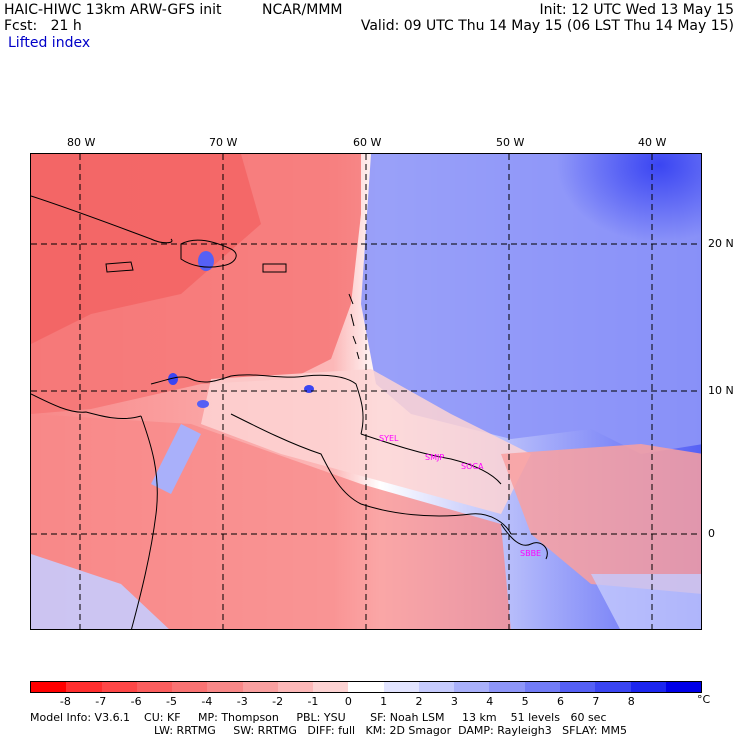  What do you see at coordinates (490, 701) in the screenshot?
I see `colorbar-tick-label: 4` at bounding box center [490, 701].